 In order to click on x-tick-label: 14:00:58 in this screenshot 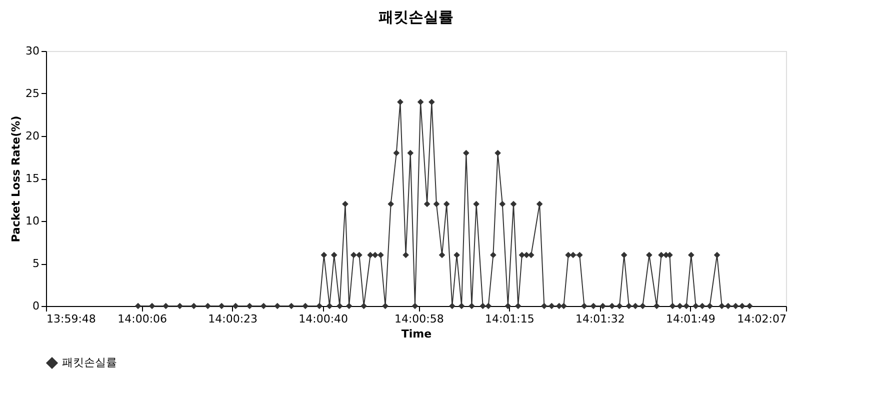, I will do `click(419, 319)`.